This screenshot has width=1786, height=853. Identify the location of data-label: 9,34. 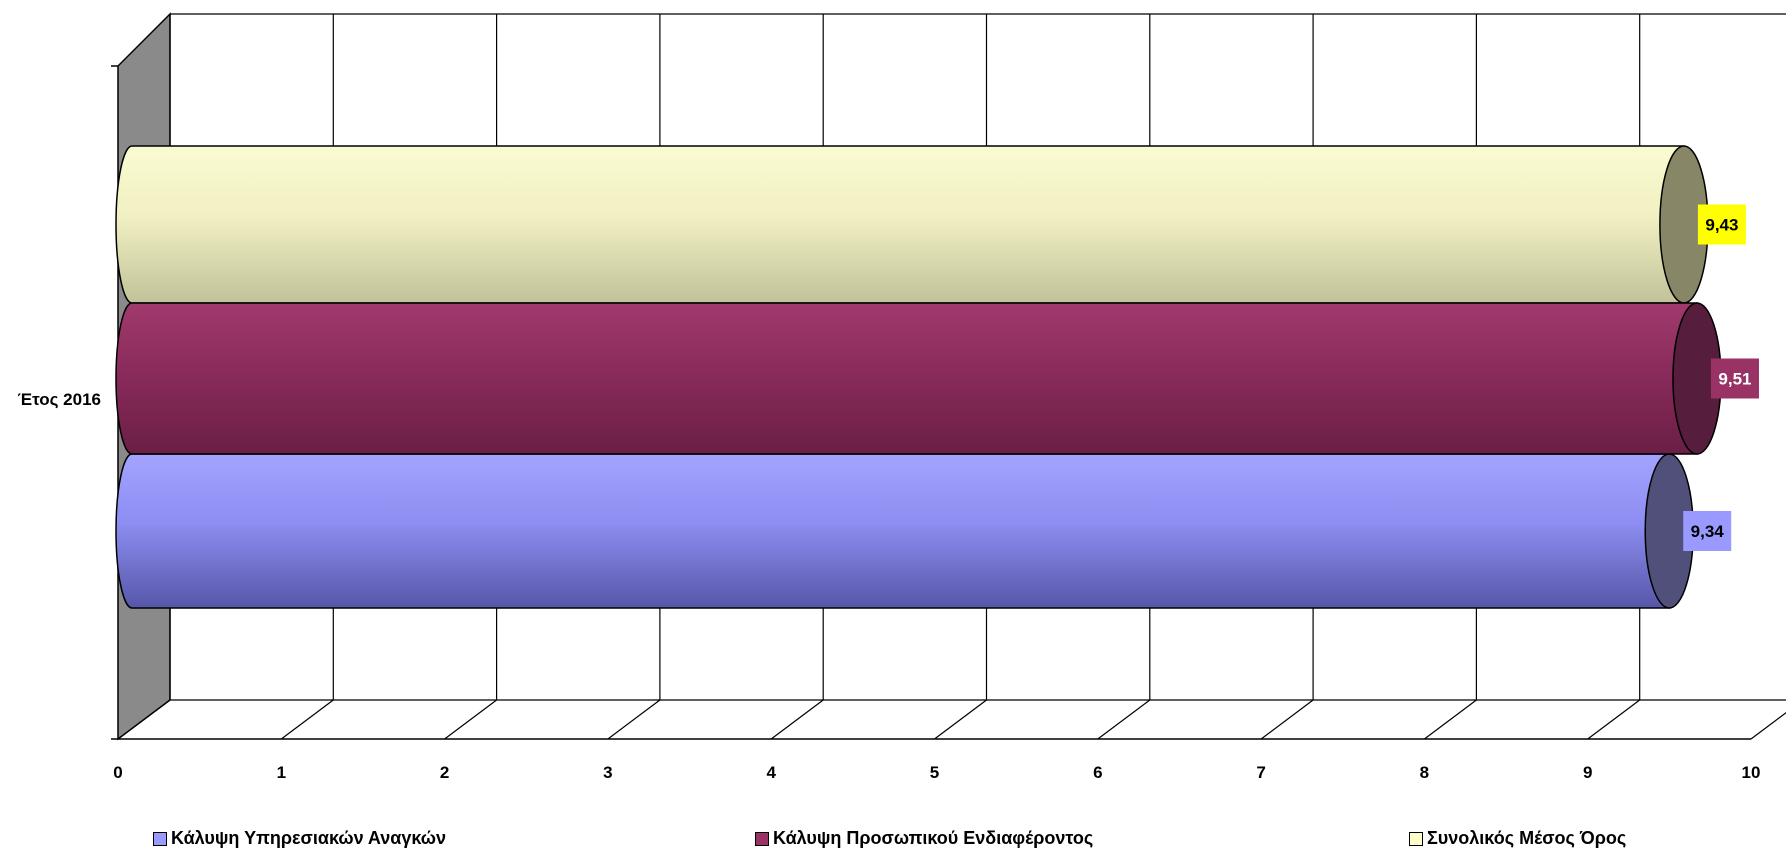
(1708, 531).